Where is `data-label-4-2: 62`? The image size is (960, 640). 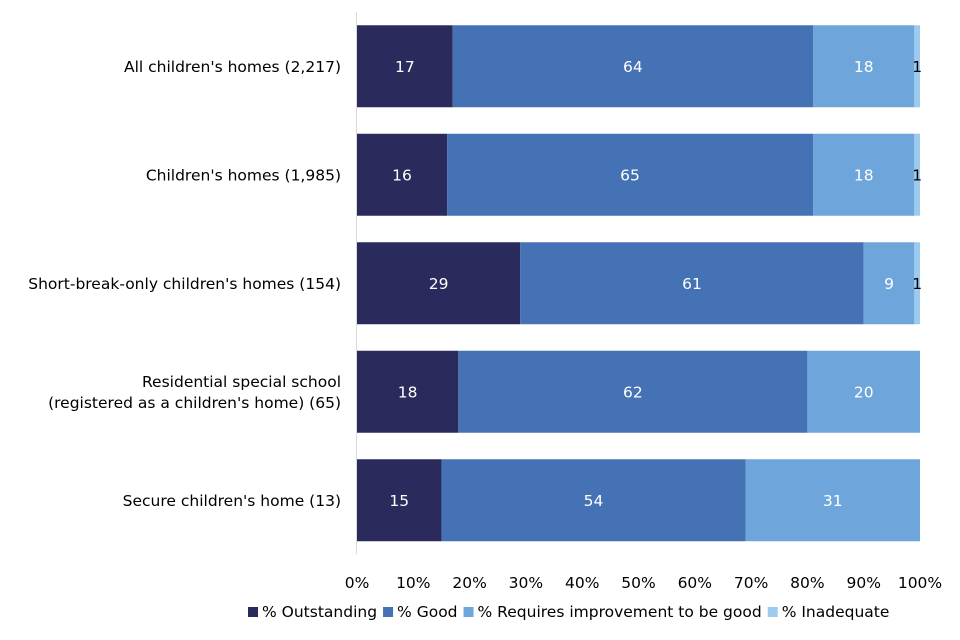 data-label-4-2: 62 is located at coordinates (633, 392).